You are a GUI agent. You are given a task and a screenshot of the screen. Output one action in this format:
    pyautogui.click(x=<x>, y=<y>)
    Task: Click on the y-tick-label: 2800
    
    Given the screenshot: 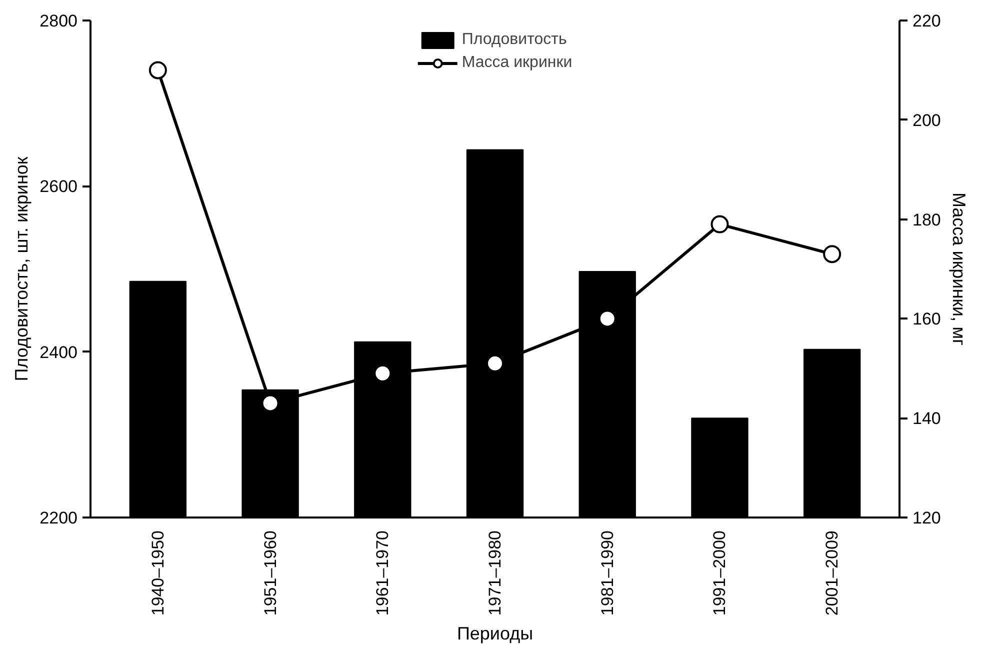 What is the action you would take?
    pyautogui.click(x=59, y=21)
    